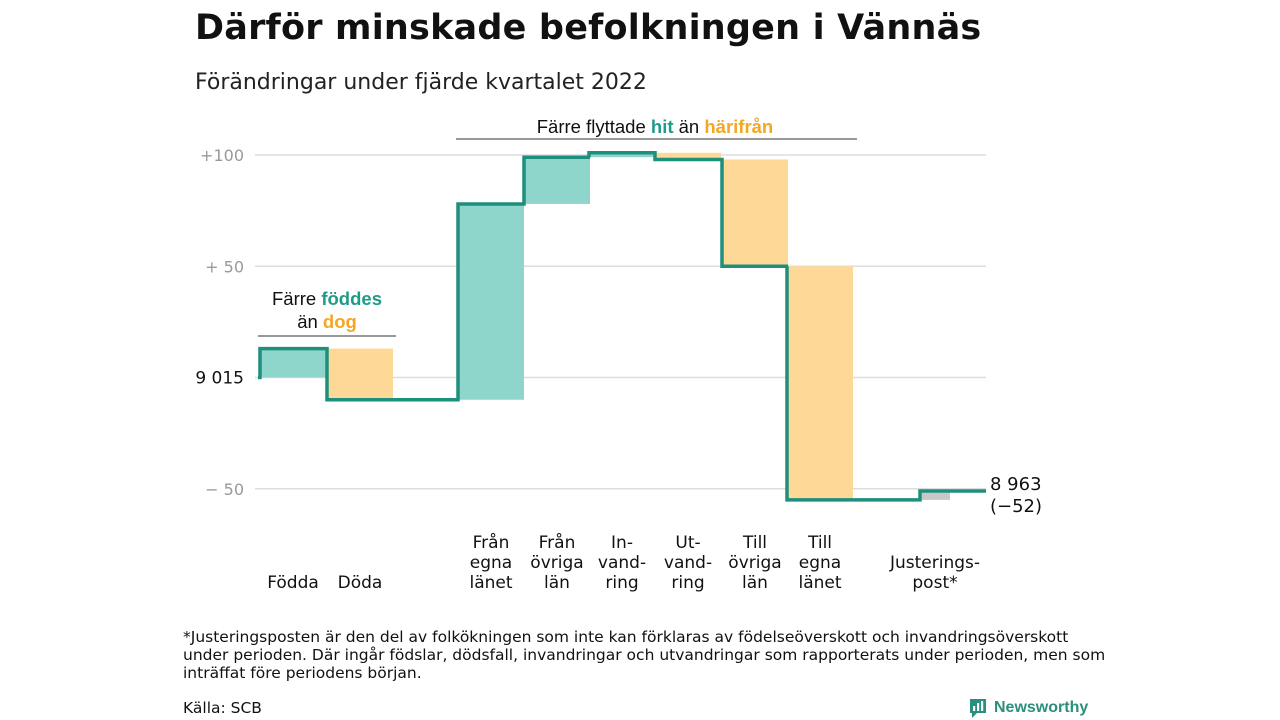  What do you see at coordinates (1016, 506) in the screenshot?
I see `end-change-label: (−52)` at bounding box center [1016, 506].